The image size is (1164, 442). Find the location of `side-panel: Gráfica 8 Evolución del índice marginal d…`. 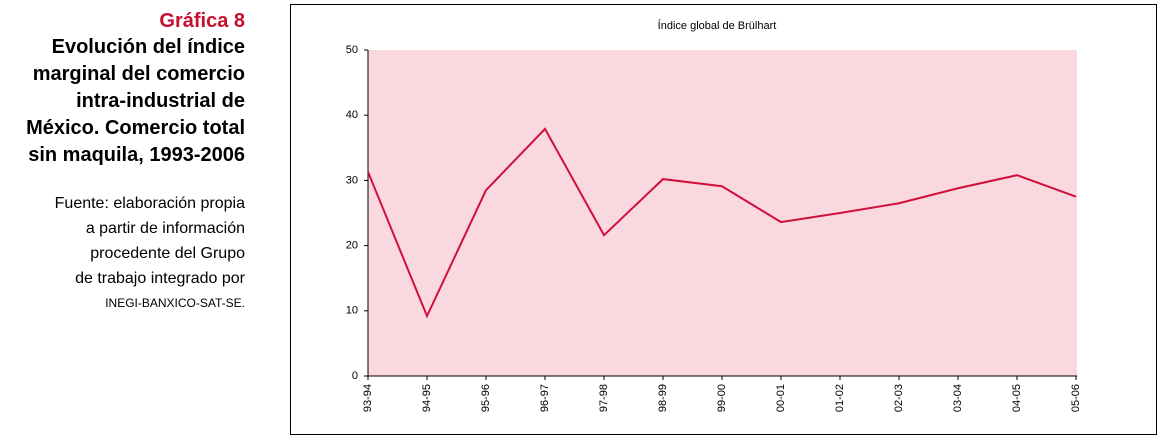

side-panel: Gráfica 8 Evolución del índice marginal d… is located at coordinates (122, 162).